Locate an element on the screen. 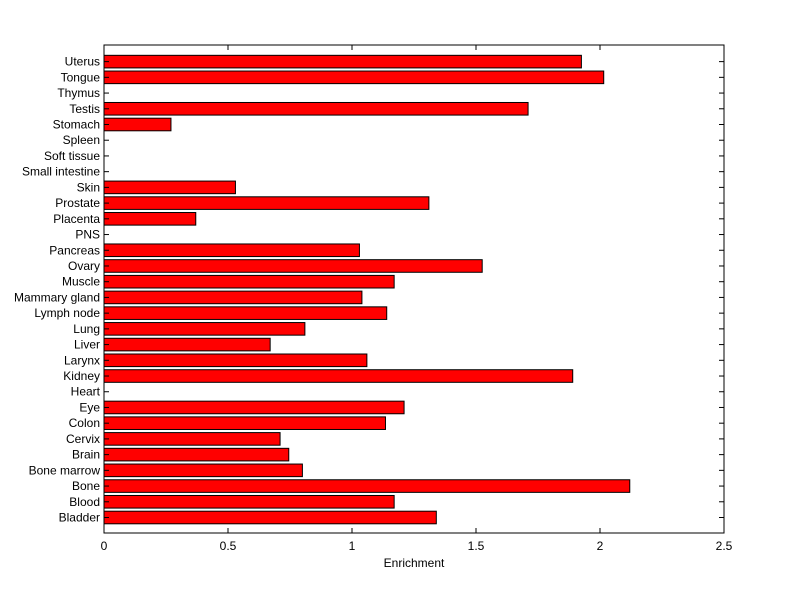 The height and width of the screenshot is (599, 800). bar-kidney is located at coordinates (338, 376).